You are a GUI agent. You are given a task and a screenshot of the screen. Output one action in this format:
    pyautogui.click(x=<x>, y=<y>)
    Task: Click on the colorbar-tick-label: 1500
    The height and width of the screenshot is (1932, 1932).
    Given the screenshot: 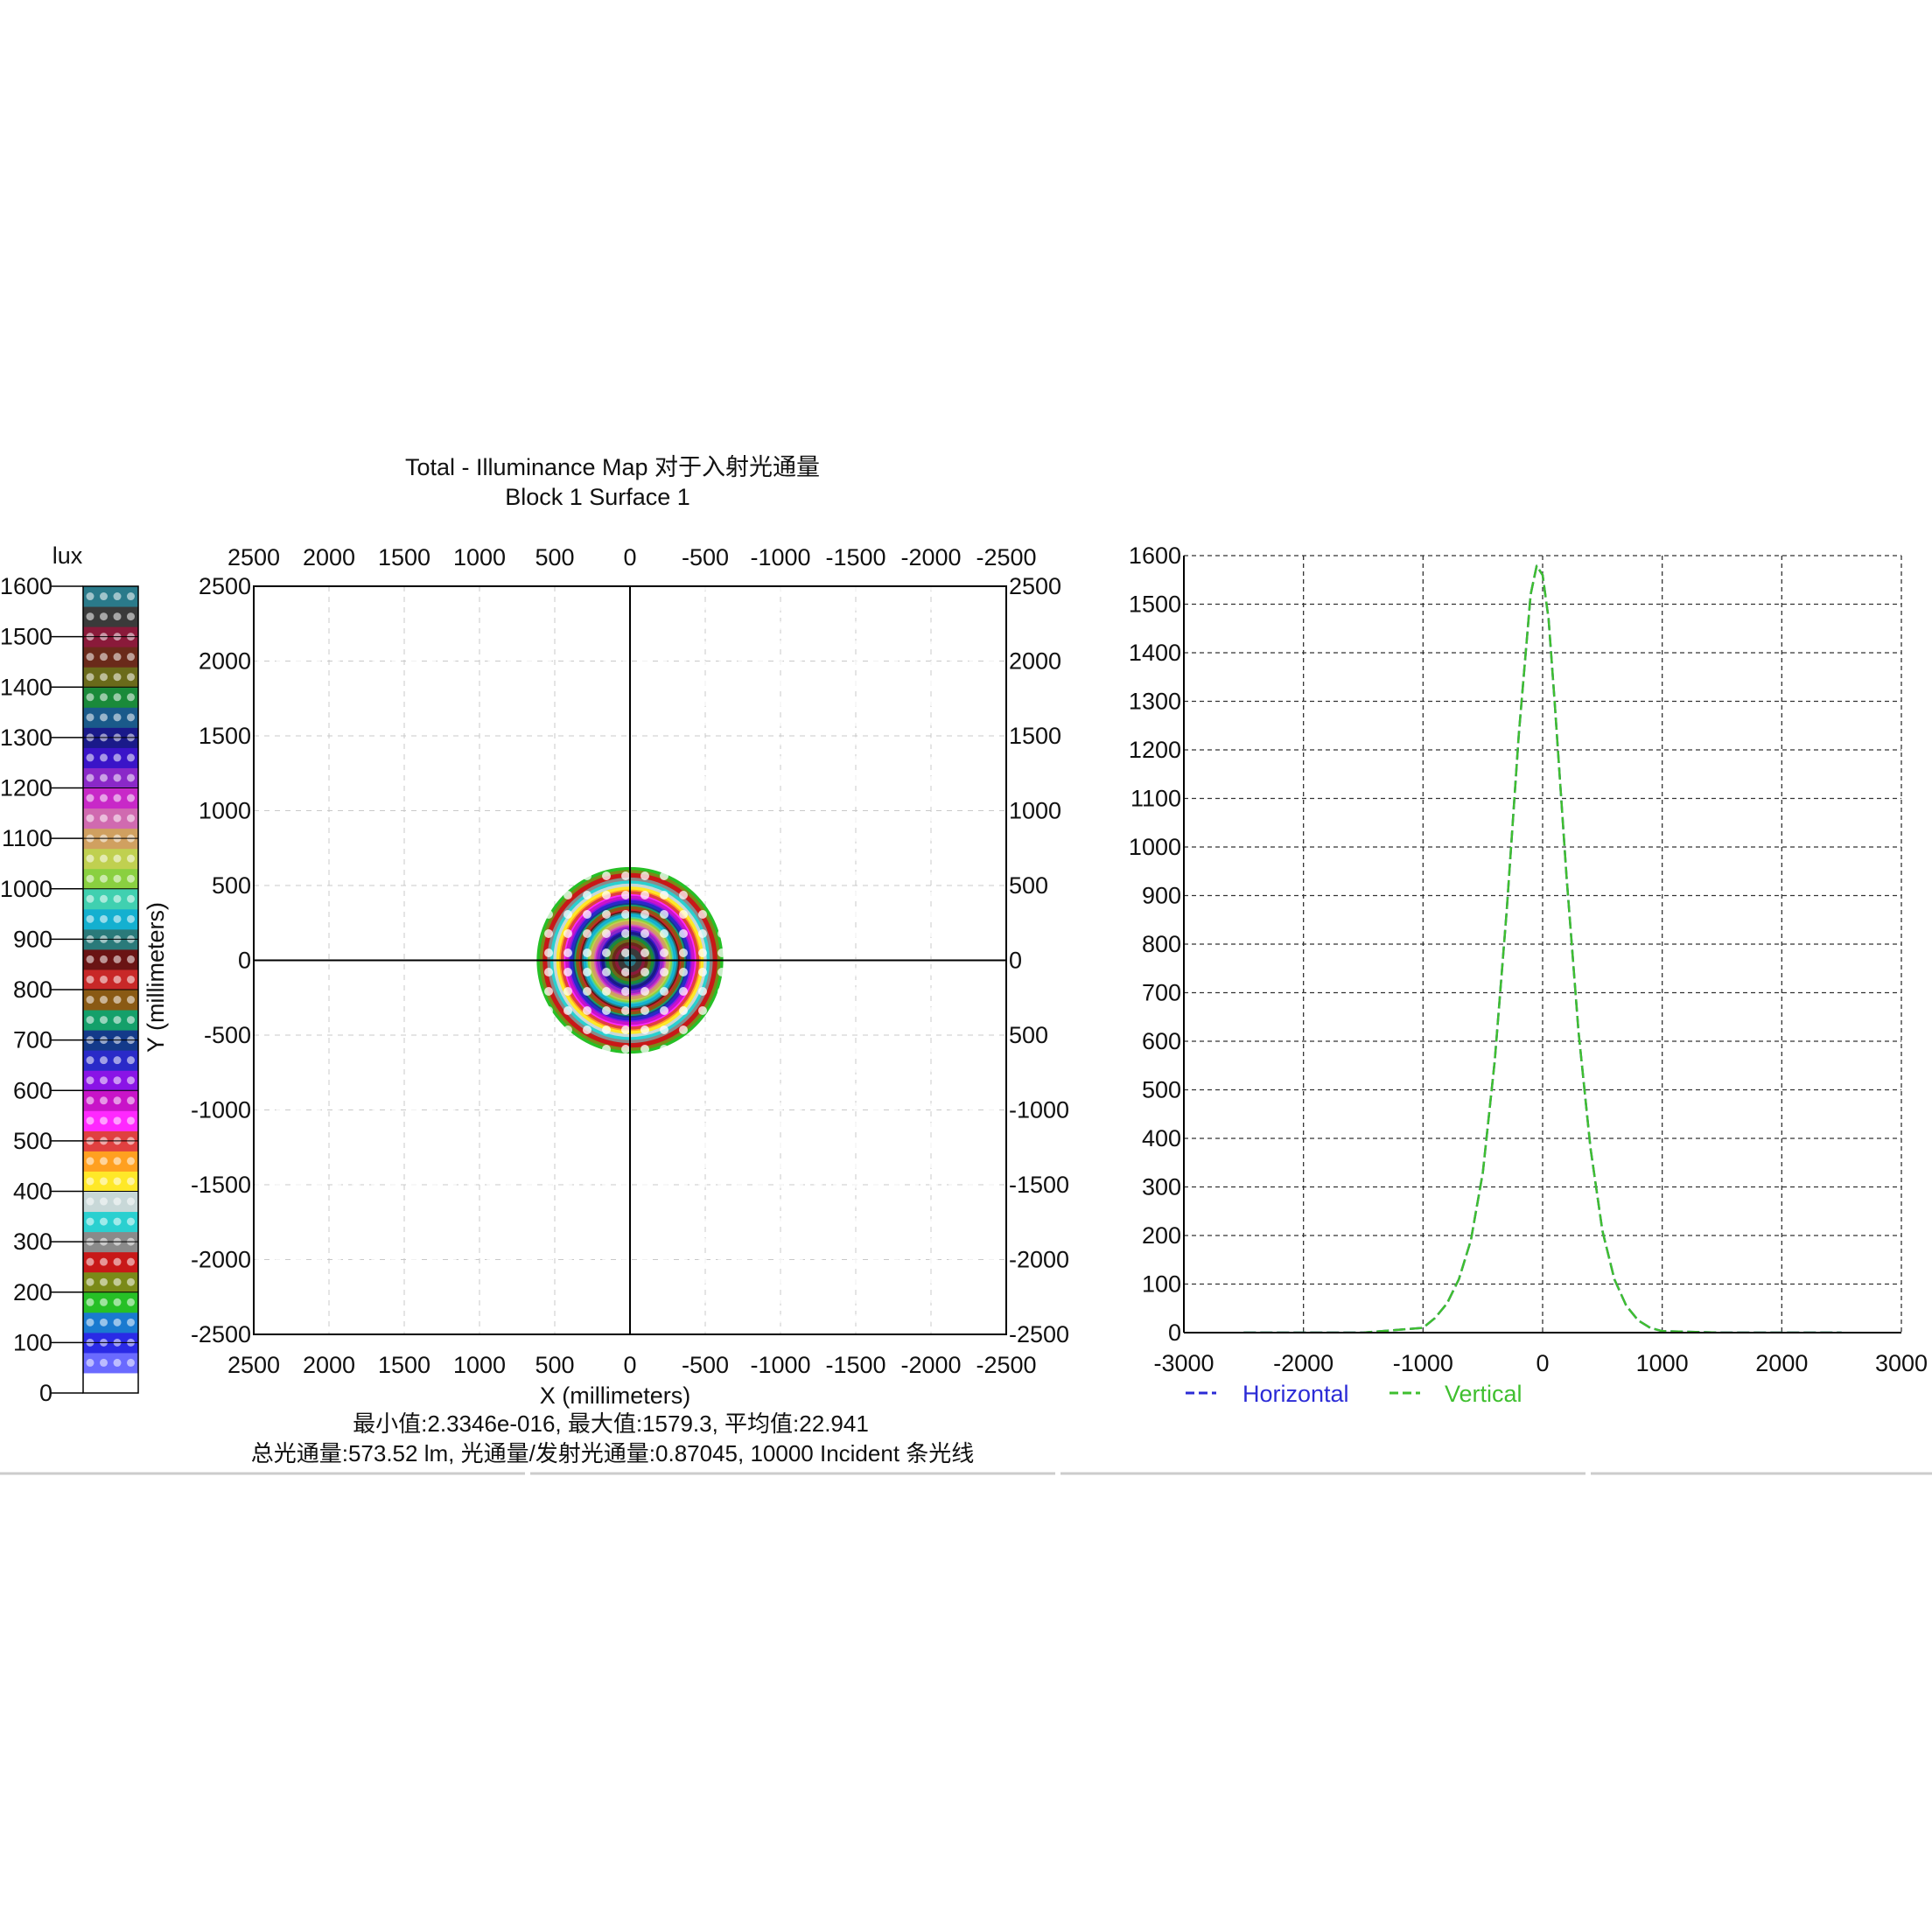 What is the action you would take?
    pyautogui.click(x=26, y=637)
    